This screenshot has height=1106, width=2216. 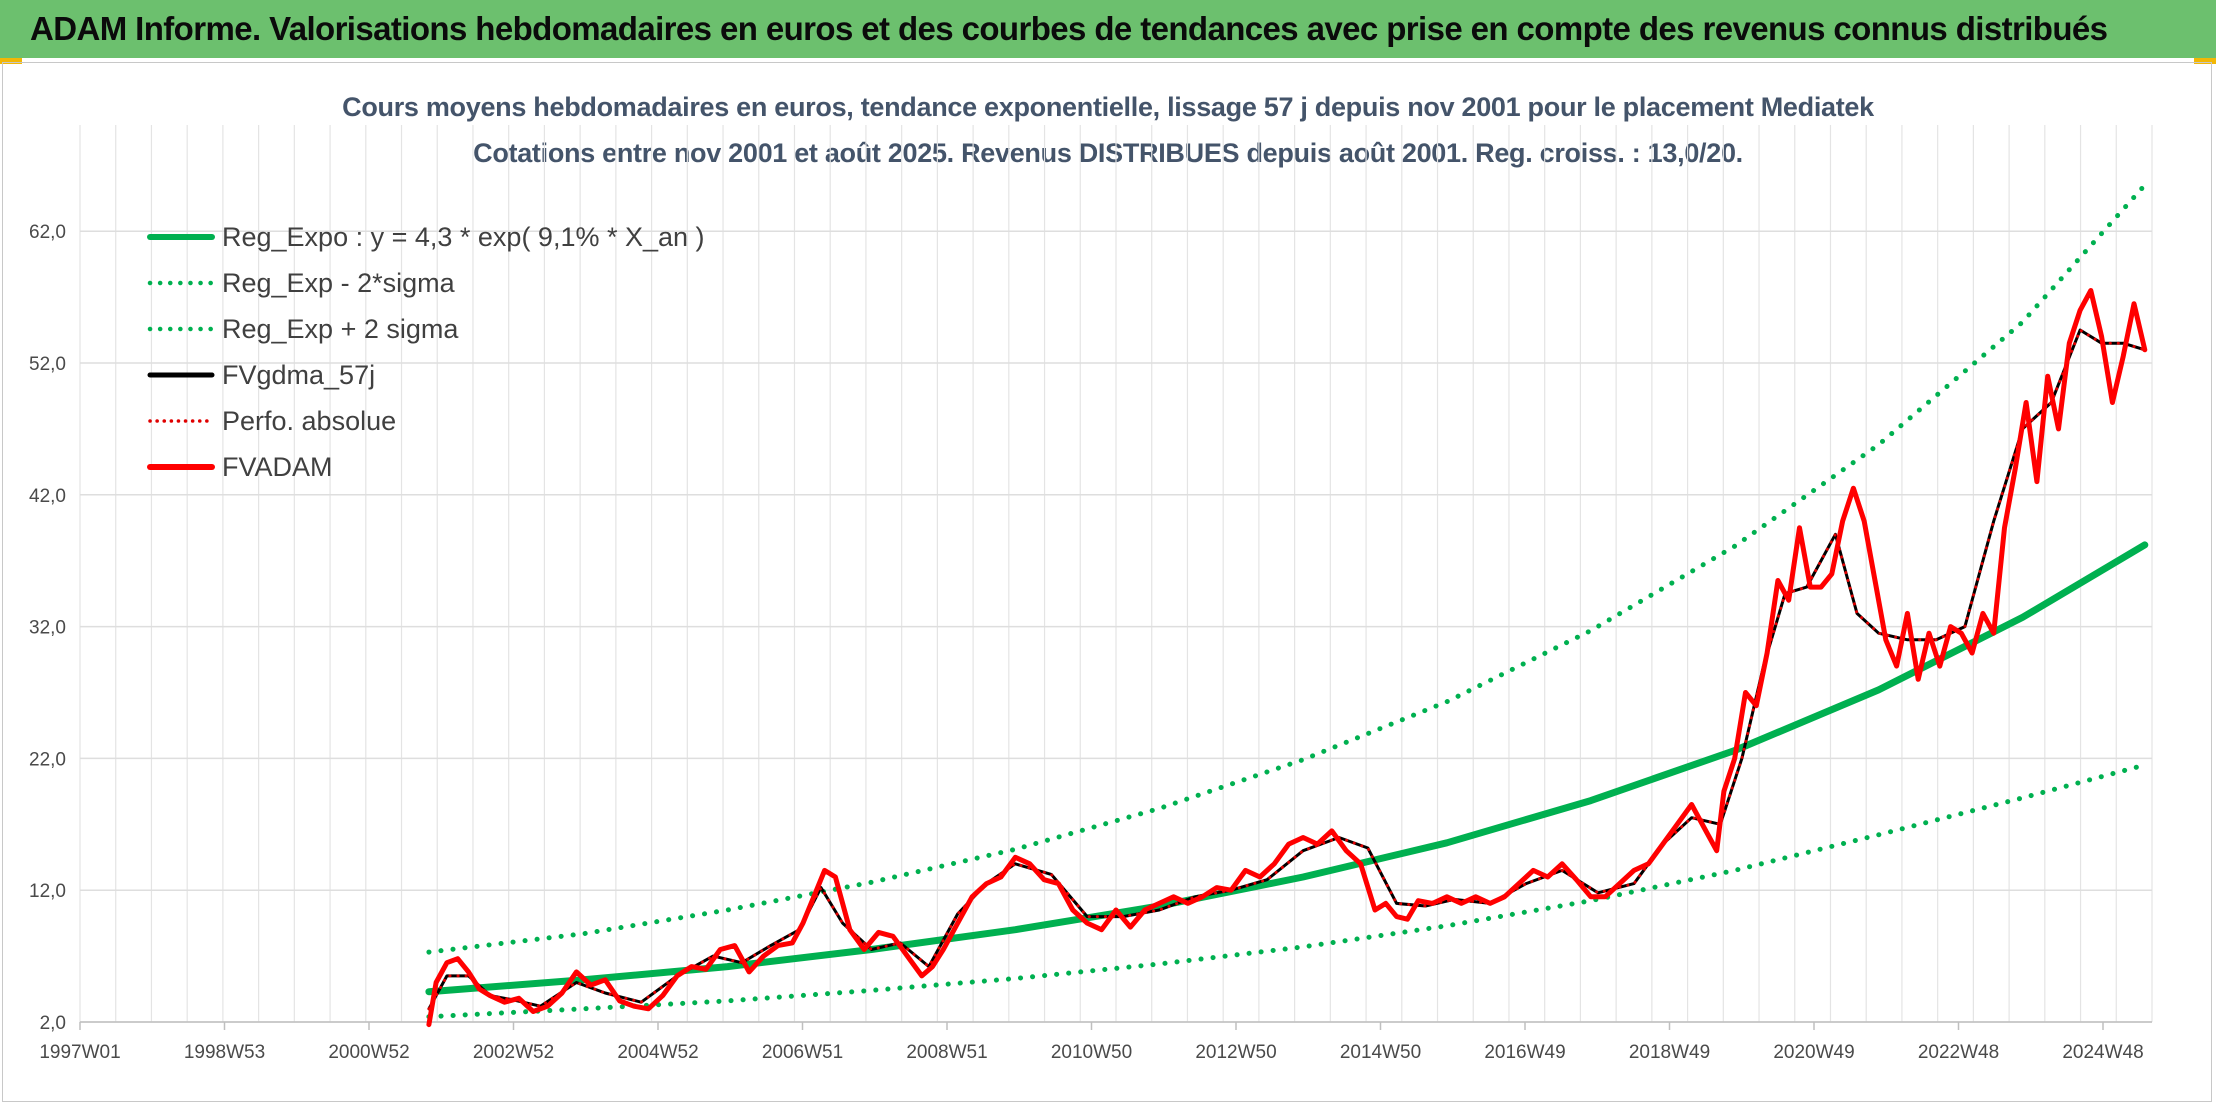 I want to click on x-tick-label: 2016W49, so click(x=1524, y=1052).